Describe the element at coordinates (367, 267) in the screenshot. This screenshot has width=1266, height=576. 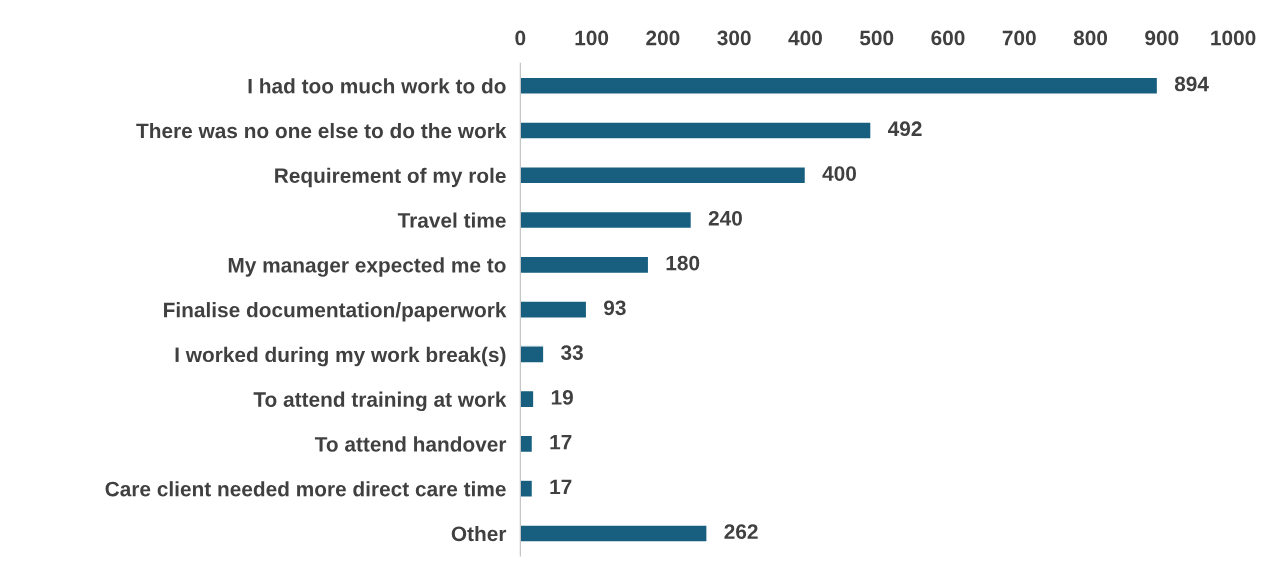
I see `y-tick-label: My manager expected me to` at that location.